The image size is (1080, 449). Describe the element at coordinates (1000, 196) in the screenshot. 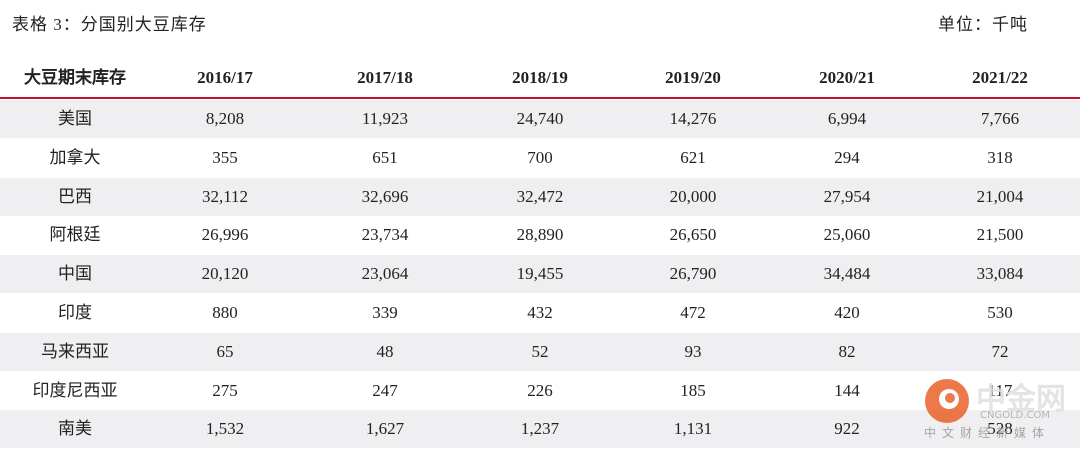

I see `cell-value: 21,004` at that location.